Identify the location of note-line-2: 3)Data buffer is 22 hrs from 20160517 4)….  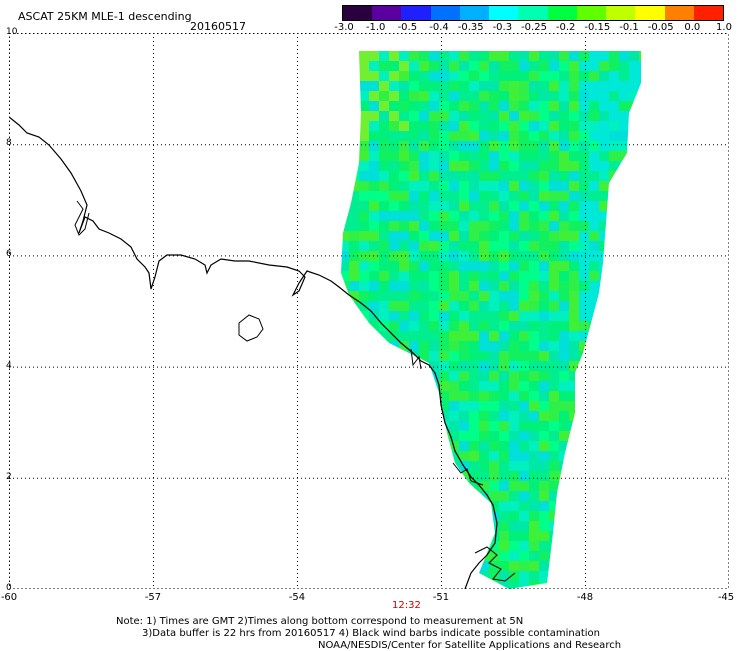
(371, 633).